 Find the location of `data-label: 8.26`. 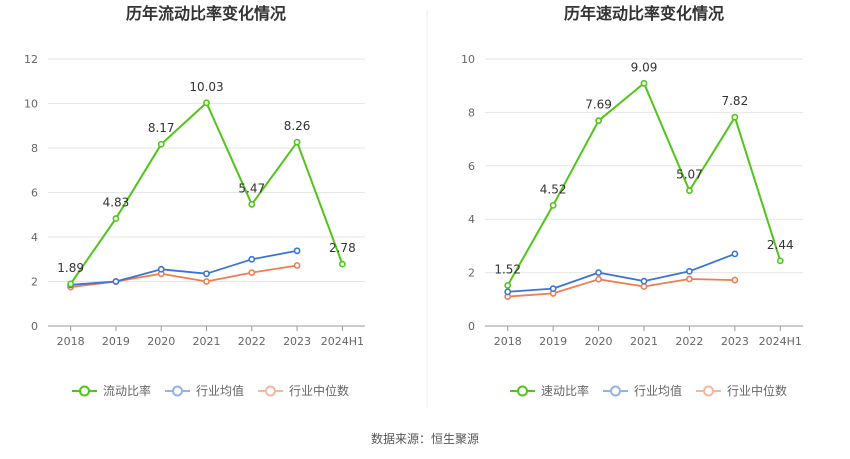

data-label: 8.26 is located at coordinates (297, 126).